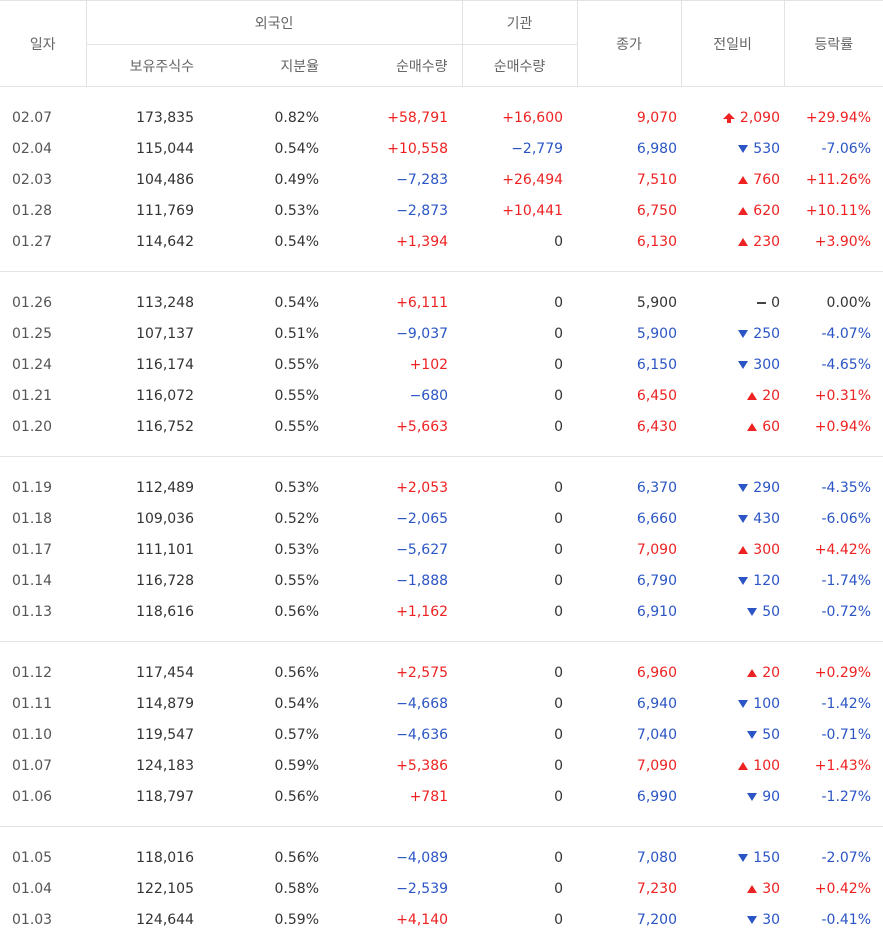 The image size is (883, 935). What do you see at coordinates (397, 672) in the screenshot?
I see `cell-foreign-net: +2,575` at bounding box center [397, 672].